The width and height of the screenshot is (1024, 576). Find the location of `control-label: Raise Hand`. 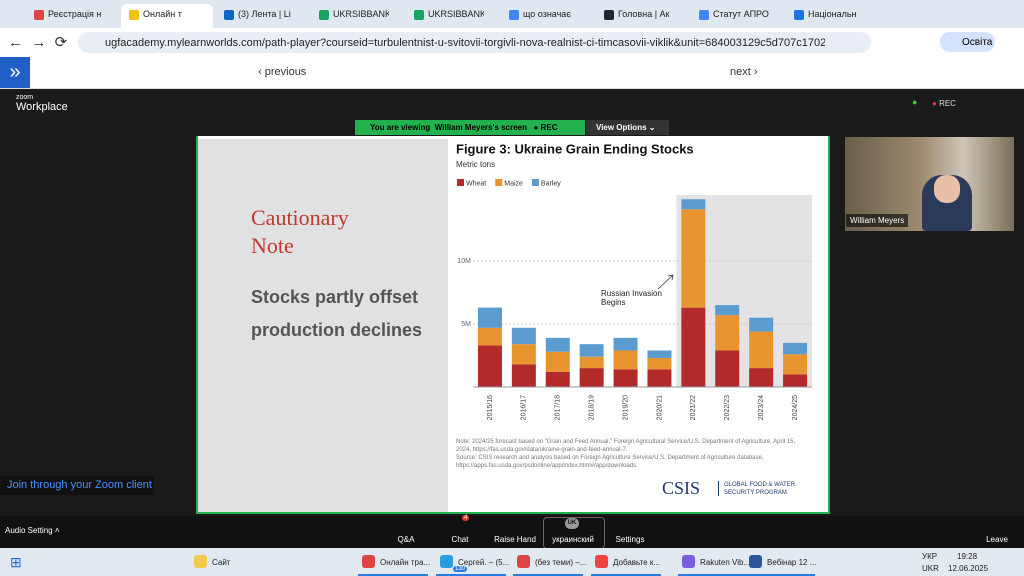

control-label: Raise Hand is located at coordinates (515, 539).